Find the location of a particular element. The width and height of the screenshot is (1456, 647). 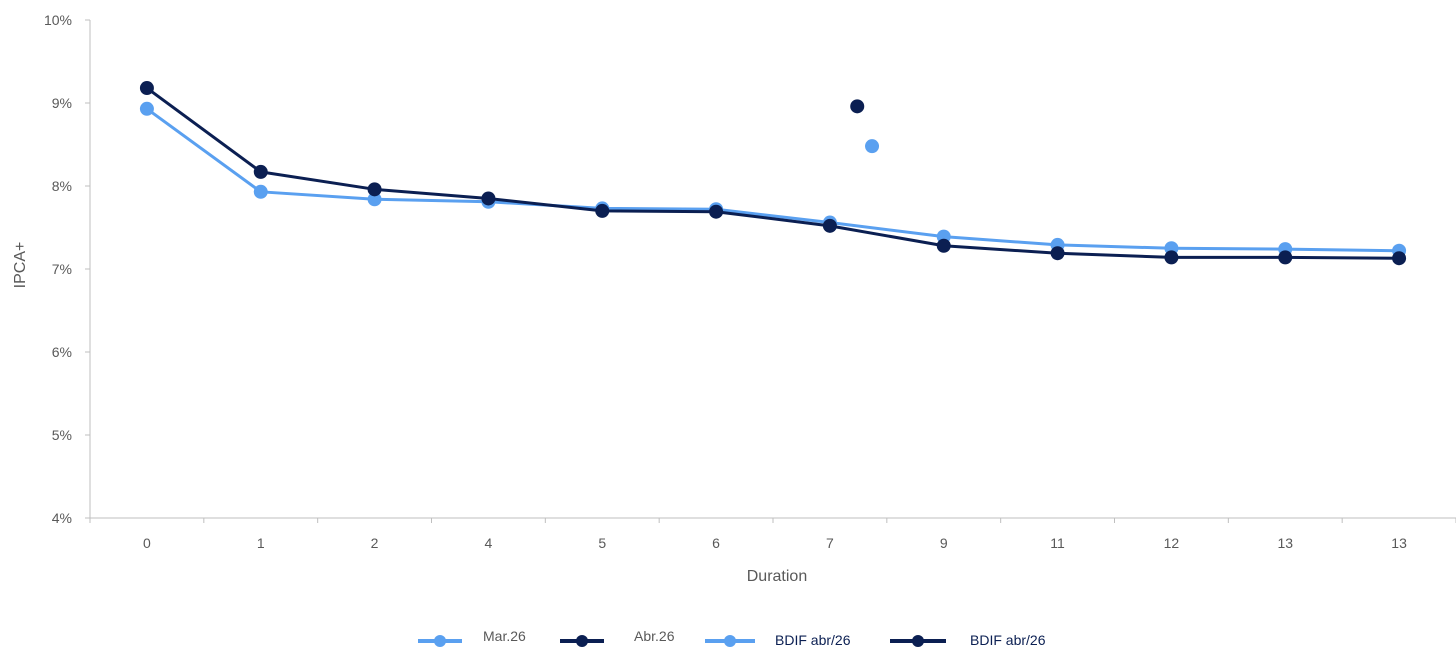

y-axis-title: IPCA+ is located at coordinates (20, 265).